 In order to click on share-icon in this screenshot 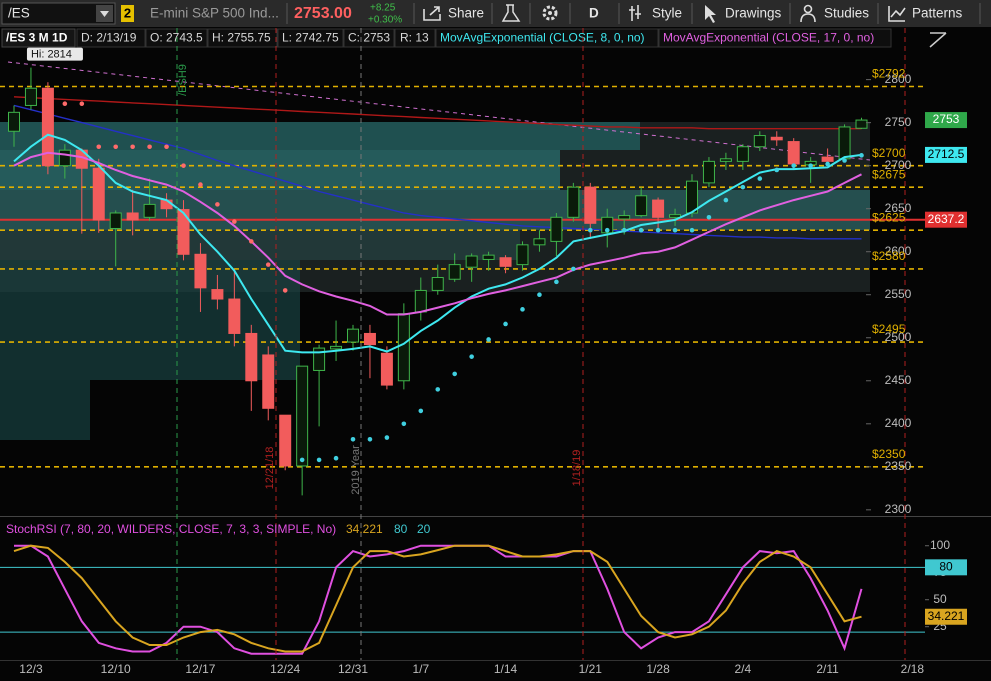, I will do `click(432, 13)`.